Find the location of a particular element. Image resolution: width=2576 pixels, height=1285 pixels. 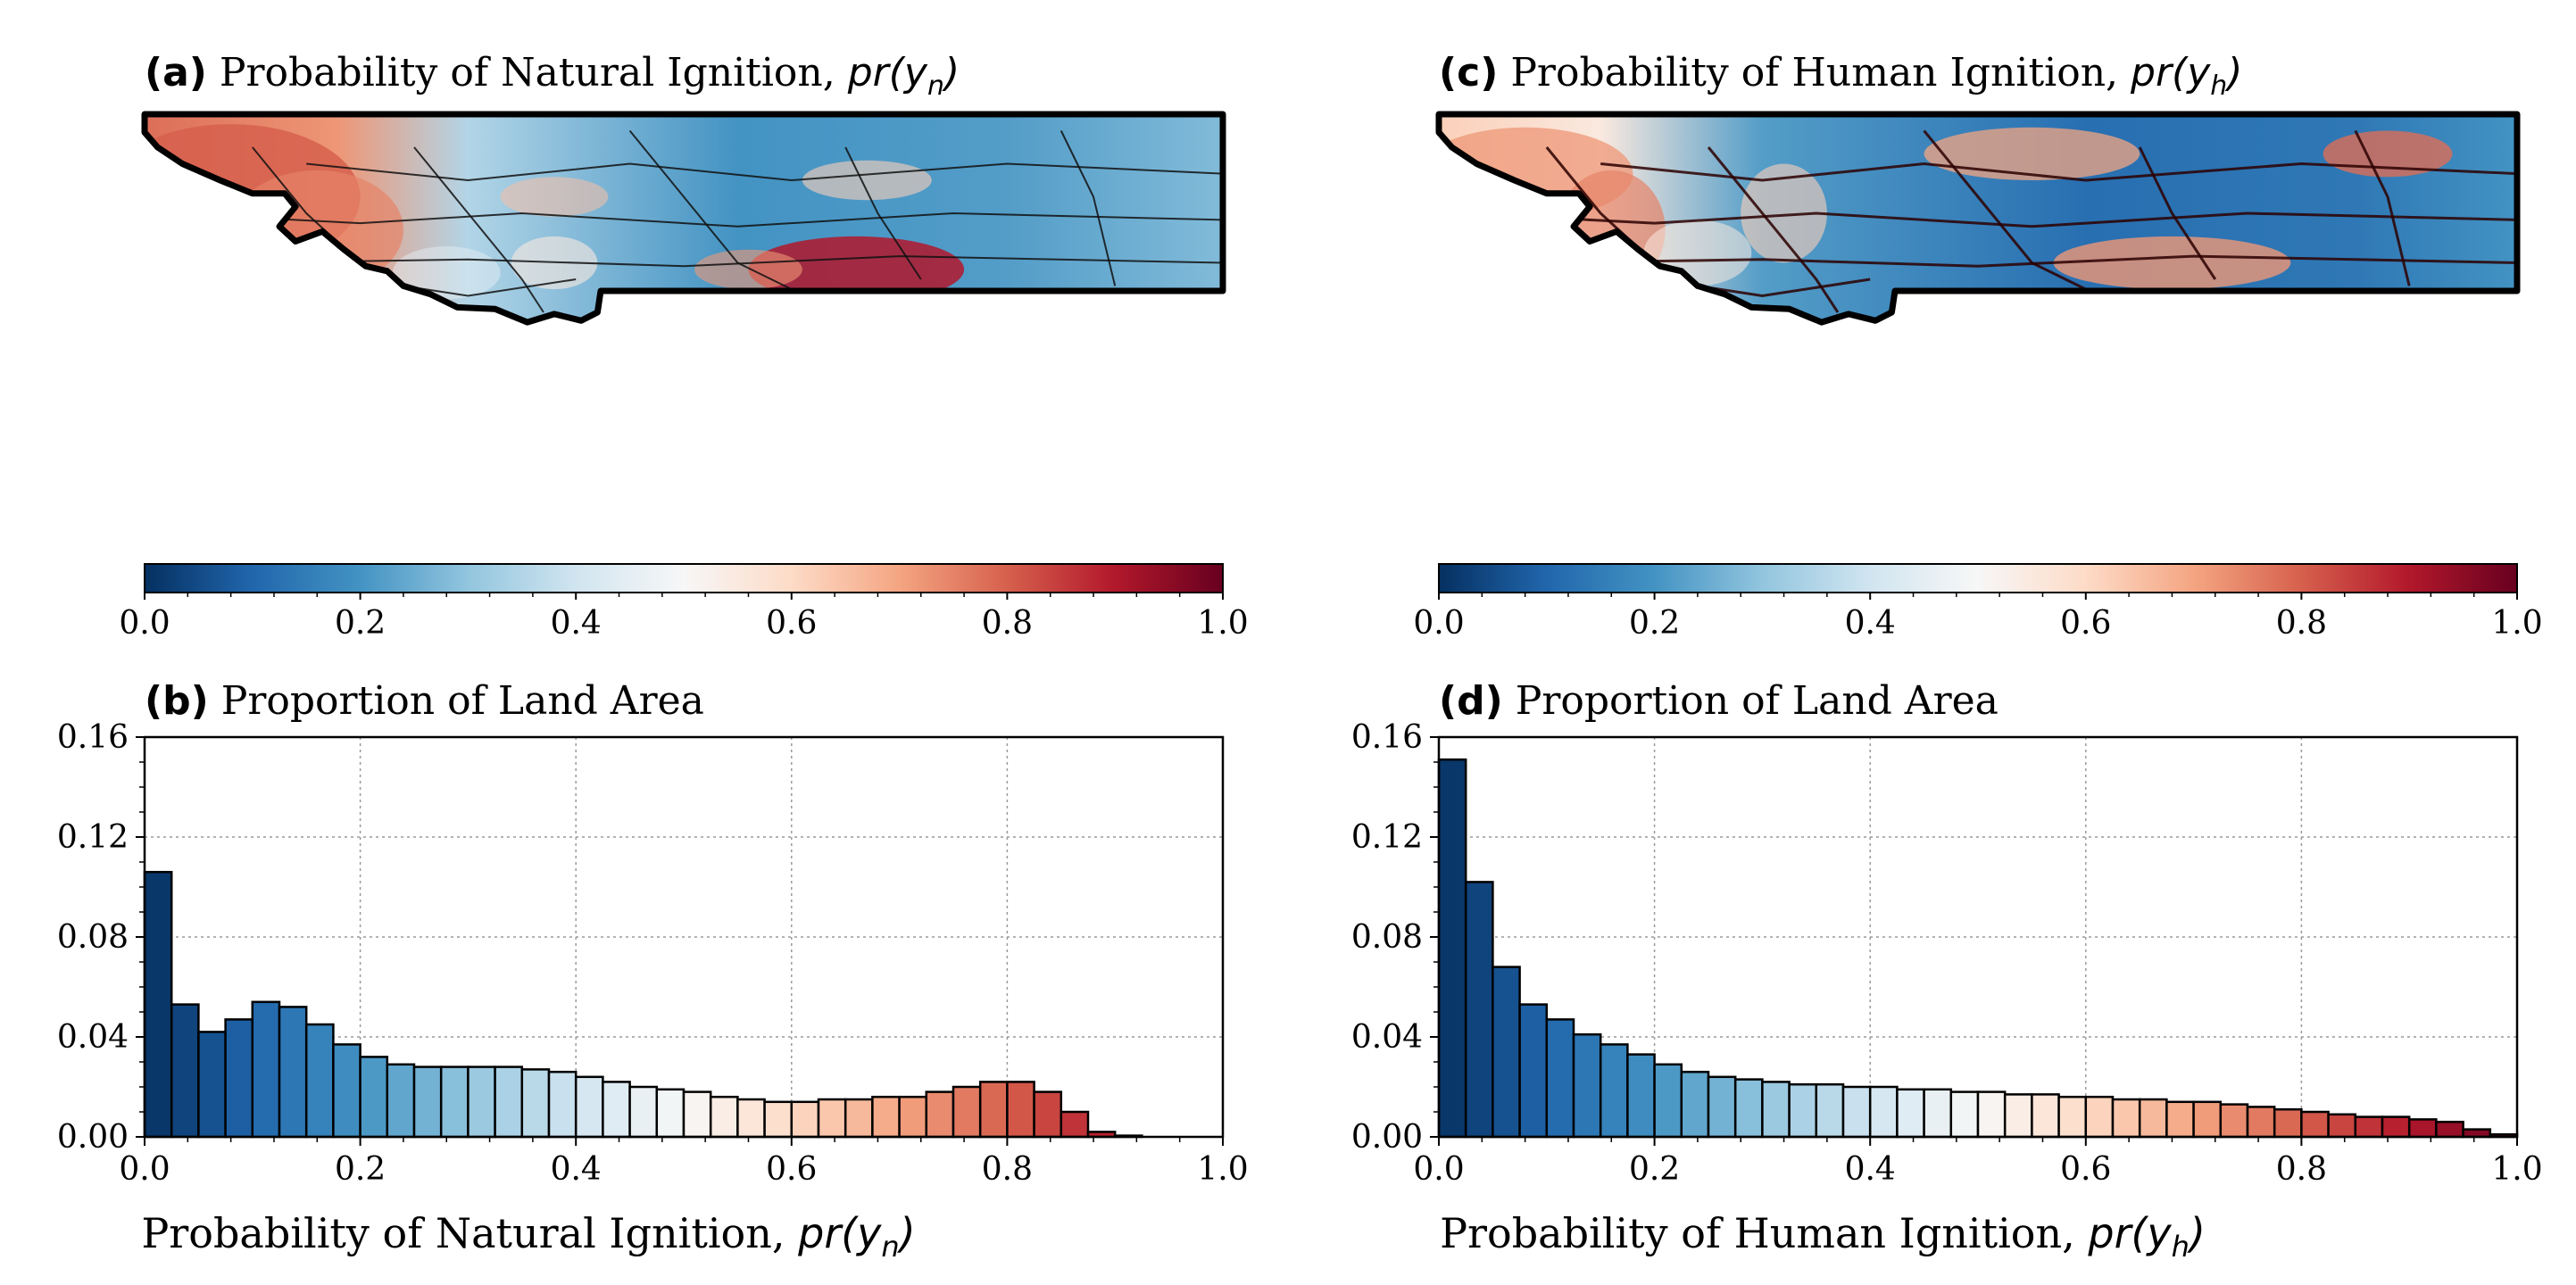

x-tick-label: 0.8 is located at coordinates (1007, 1170).